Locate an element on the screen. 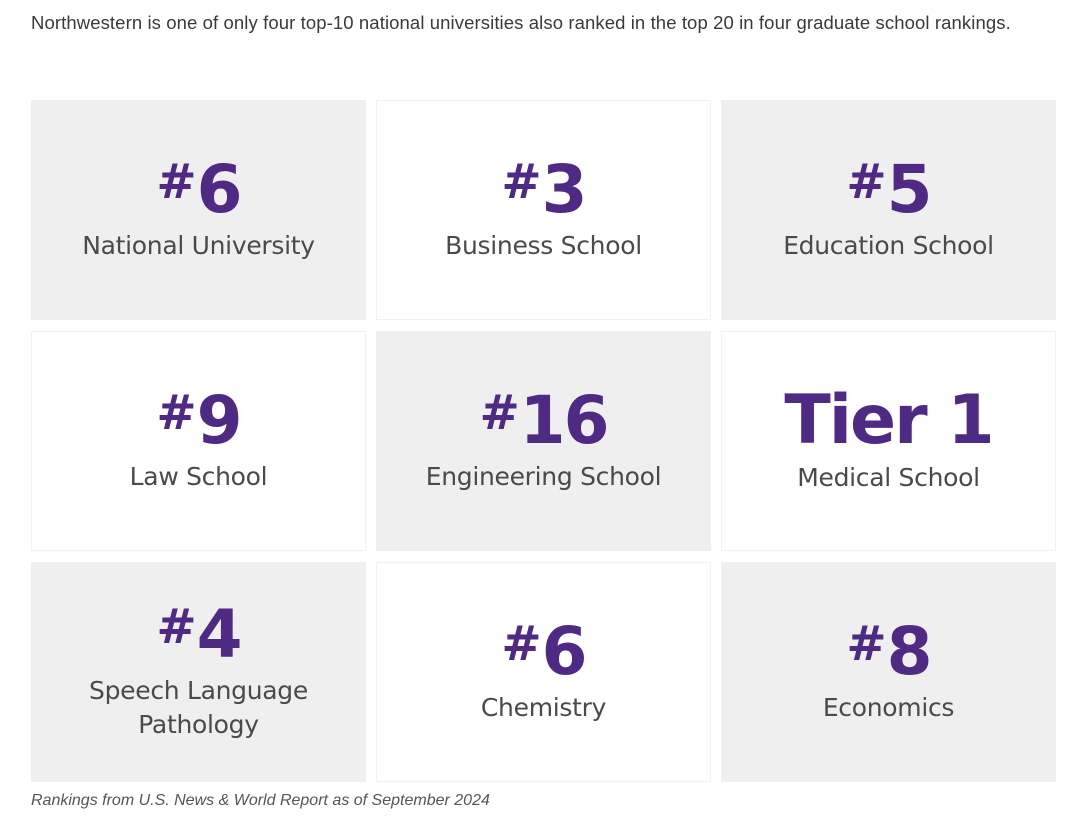 The height and width of the screenshot is (833, 1080). ranking-number: Tier 1 is located at coordinates (889, 420).